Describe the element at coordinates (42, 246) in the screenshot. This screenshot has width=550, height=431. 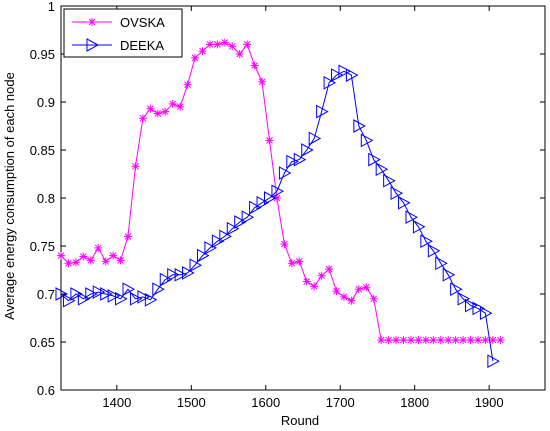
I see `y-tick-label: 0.75` at that location.